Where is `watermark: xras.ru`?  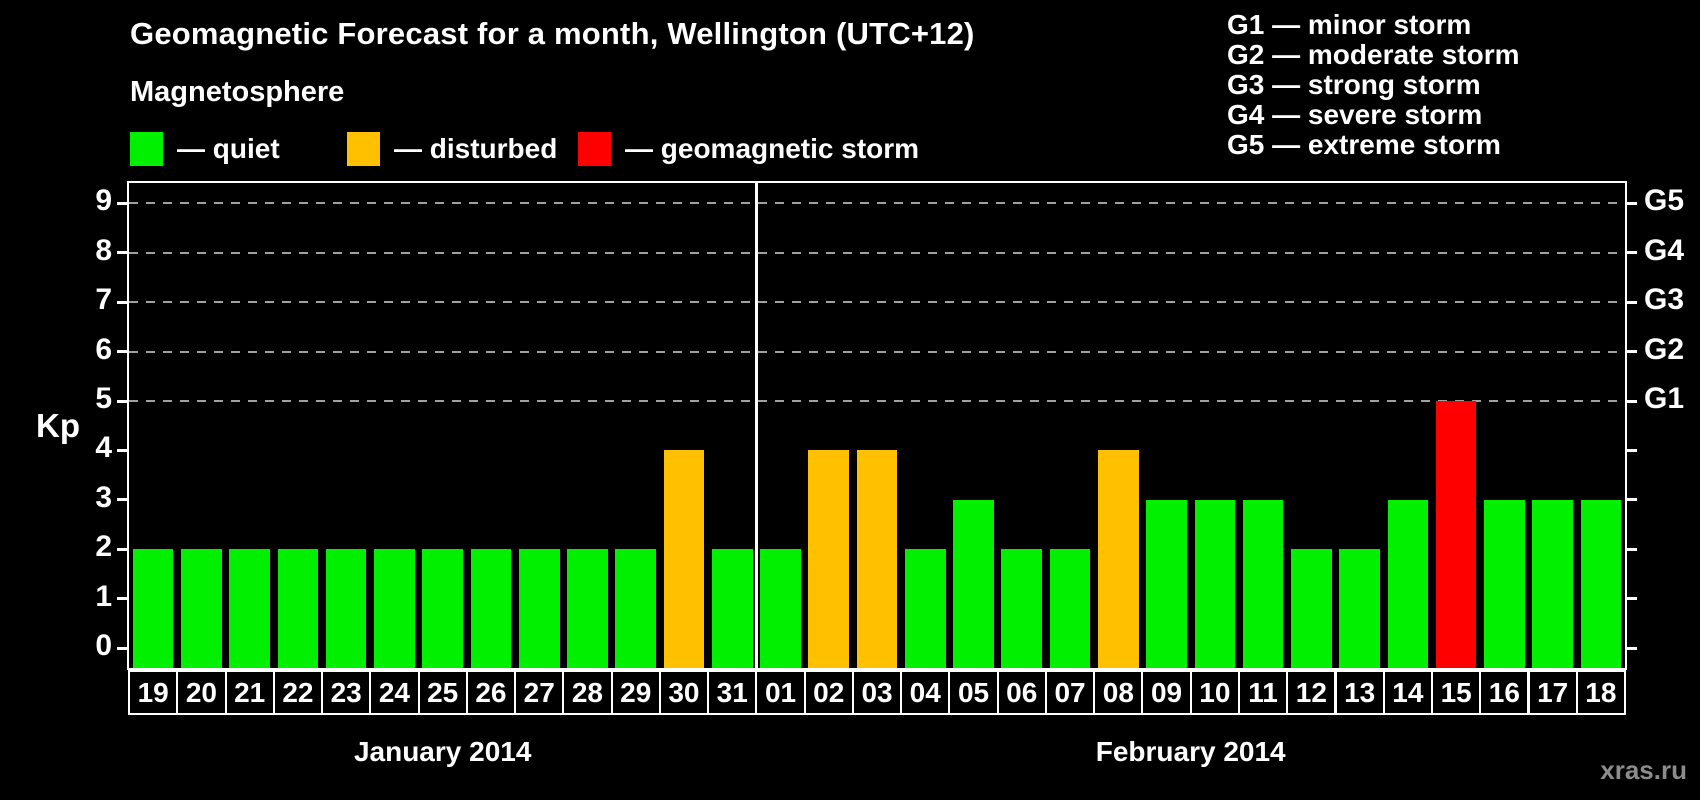
watermark: xras.ru is located at coordinates (1643, 770).